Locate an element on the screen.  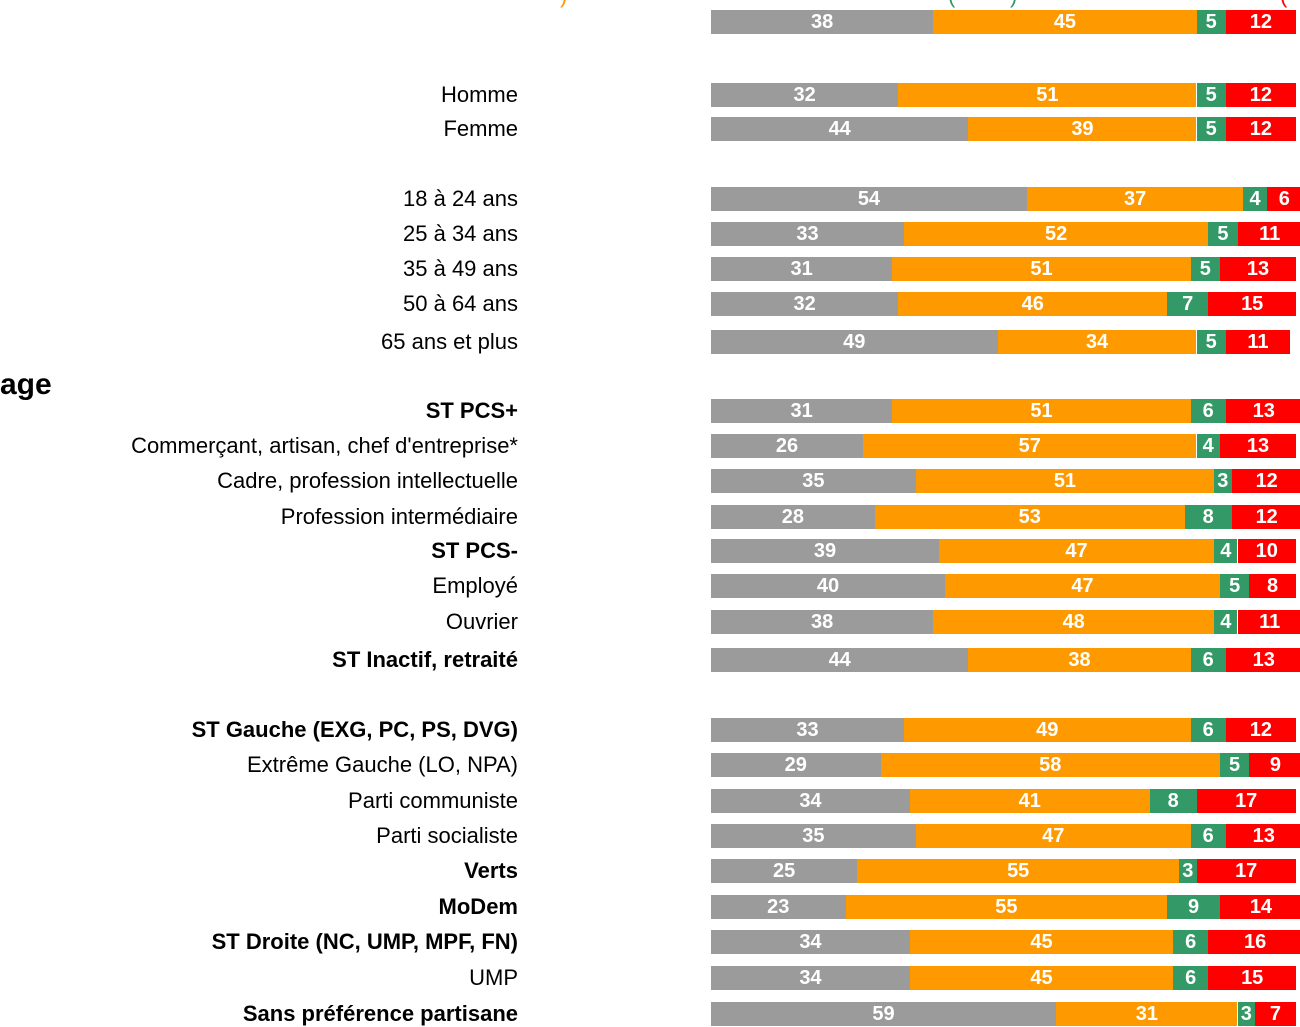
bar-segment: 3 is located at coordinates (1247, 1014).